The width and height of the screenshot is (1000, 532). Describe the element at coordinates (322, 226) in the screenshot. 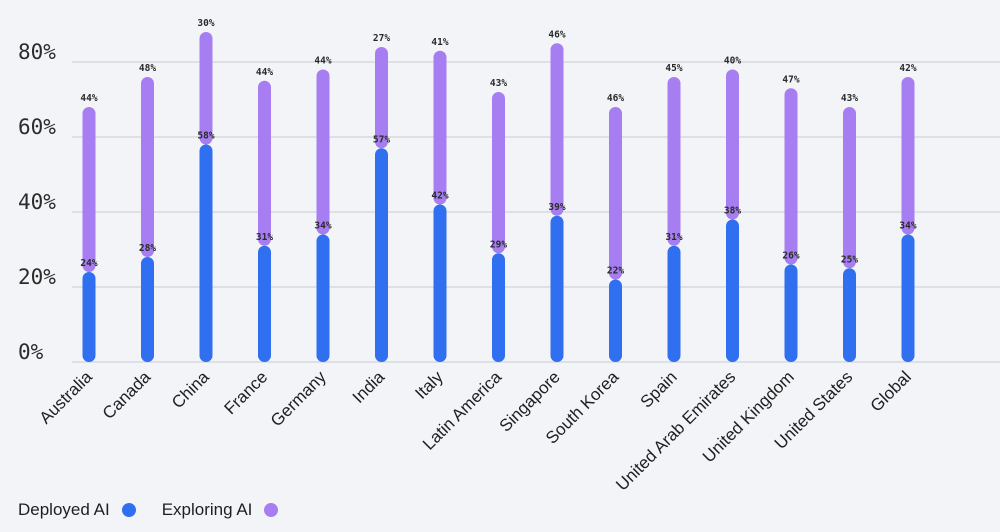

I see `data-label-deployed-germany: 34%` at that location.